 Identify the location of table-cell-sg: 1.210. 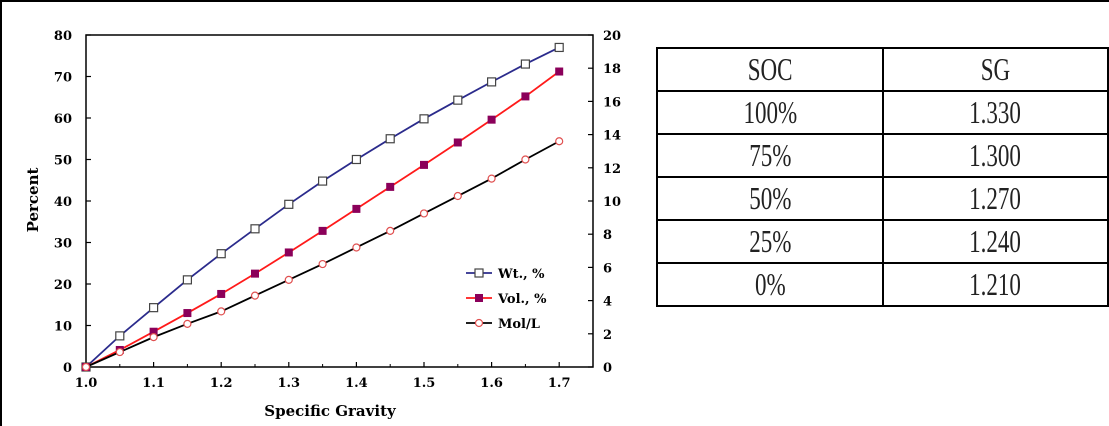
(995, 284).